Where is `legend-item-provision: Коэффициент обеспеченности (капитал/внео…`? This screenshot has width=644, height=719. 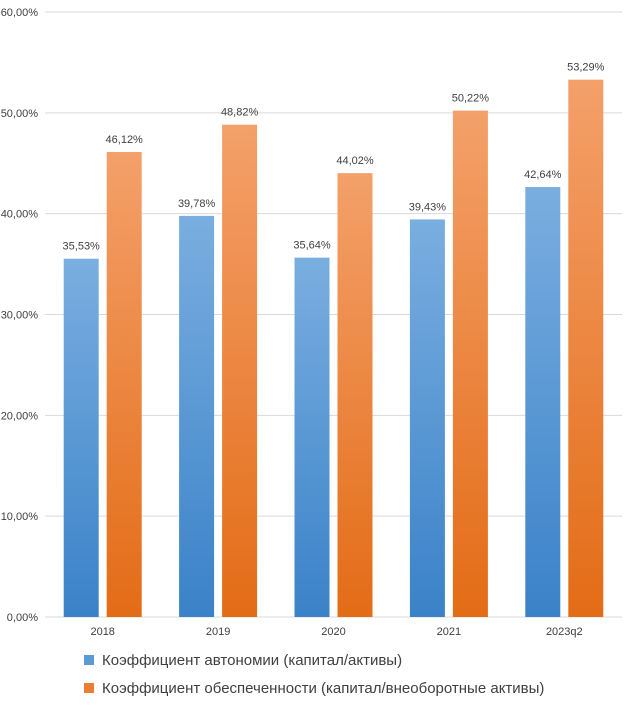 legend-item-provision: Коэффициент обеспеченности (капитал/внео… is located at coordinates (314, 688).